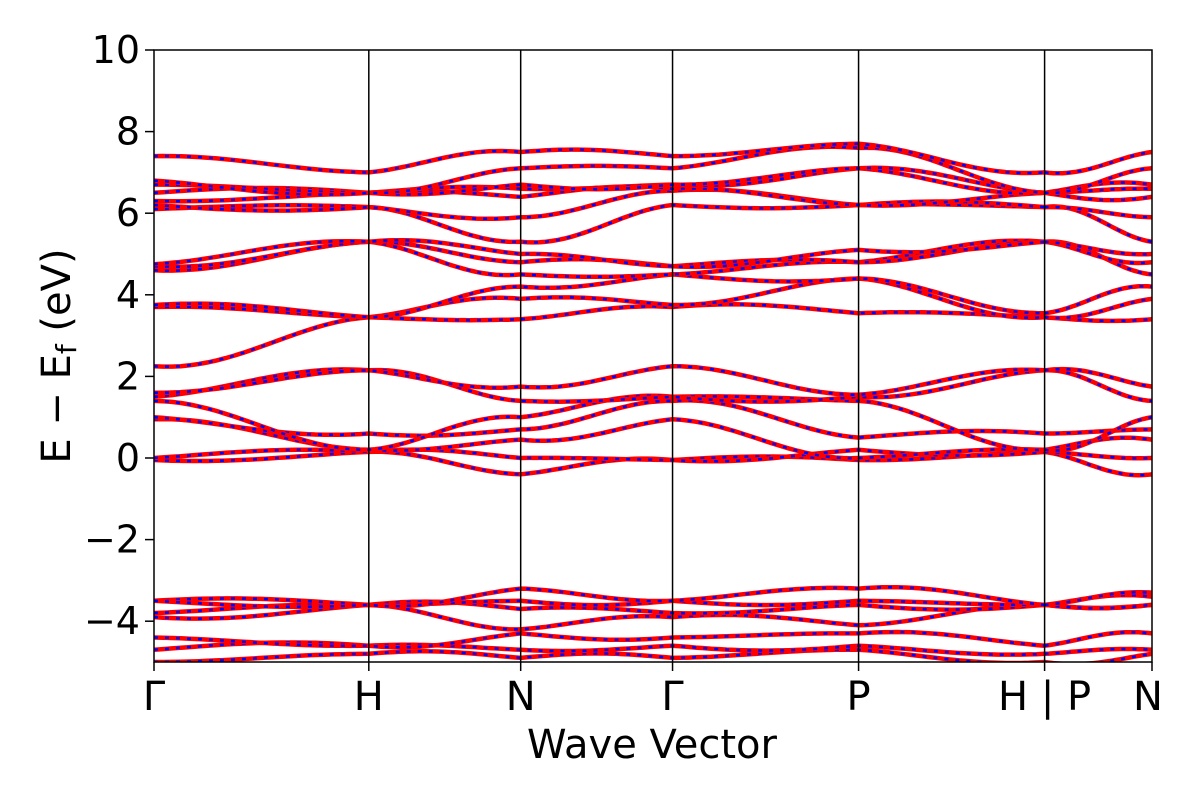 This screenshot has height=800, width=1200. What do you see at coordinates (57, 296) in the screenshot?
I see `y-axis-title-unit: (eV)` at bounding box center [57, 296].